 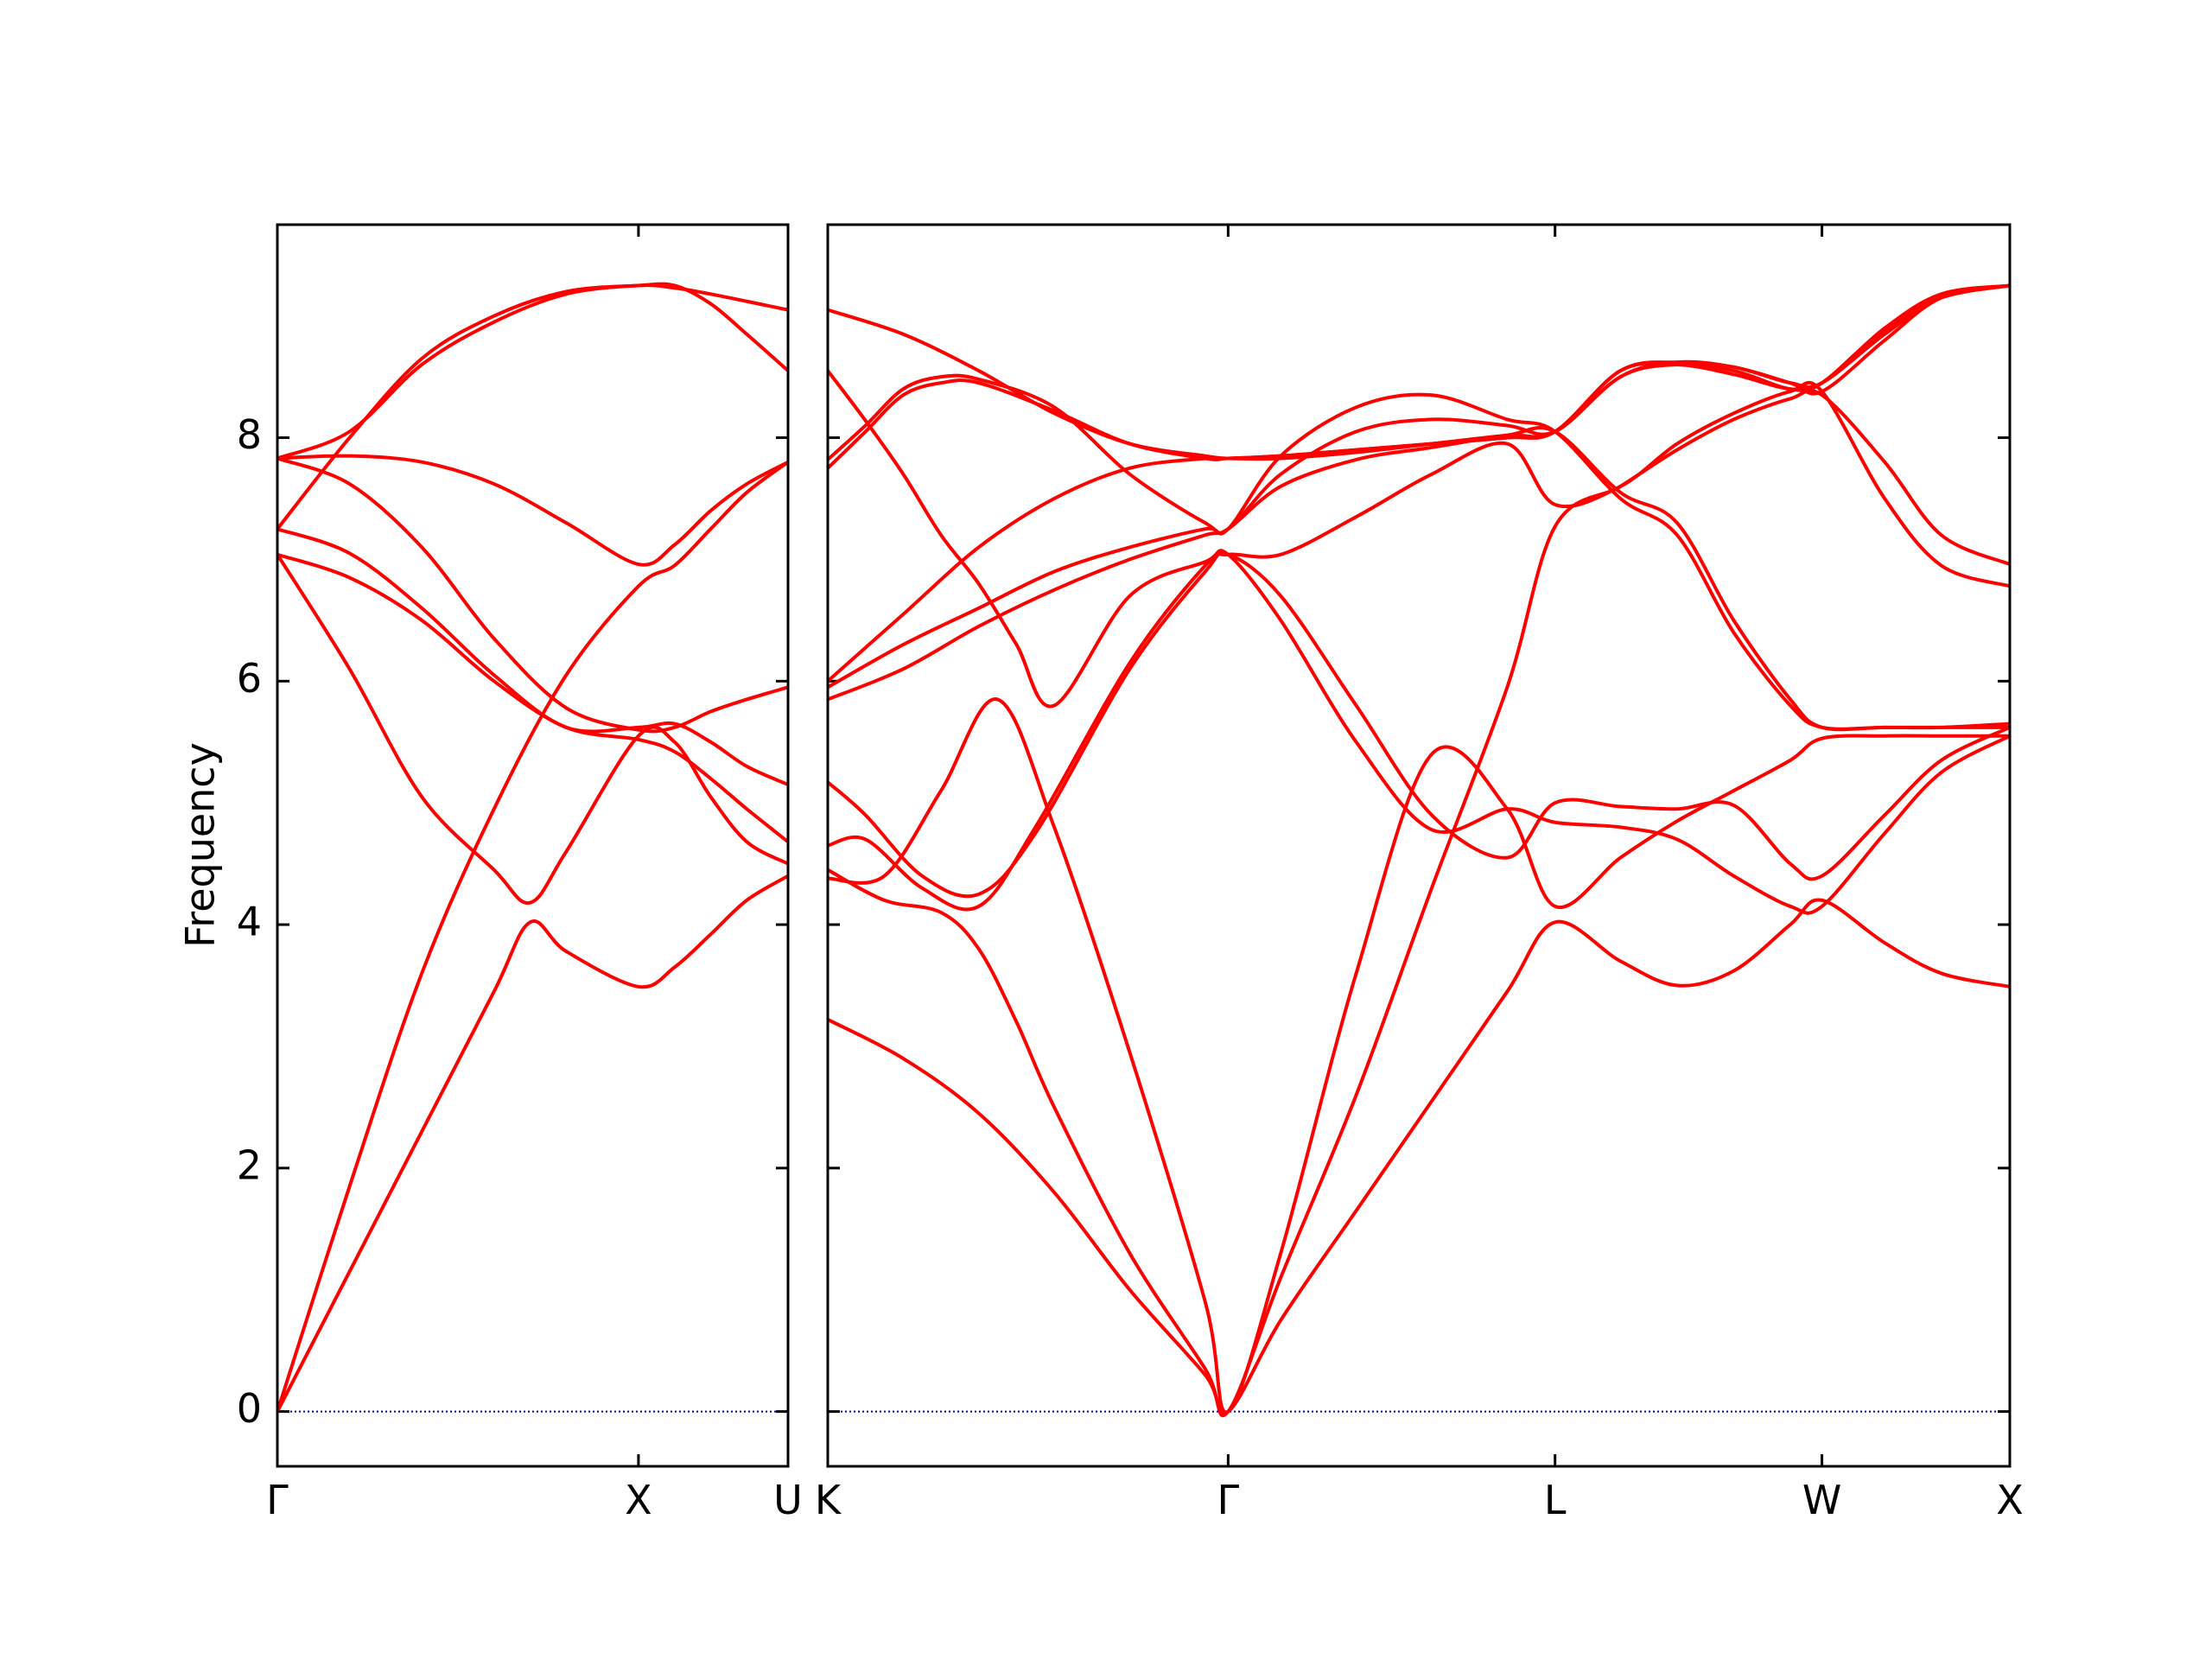 What do you see at coordinates (828, 1500) in the screenshot?
I see `xtick-label: K` at bounding box center [828, 1500].